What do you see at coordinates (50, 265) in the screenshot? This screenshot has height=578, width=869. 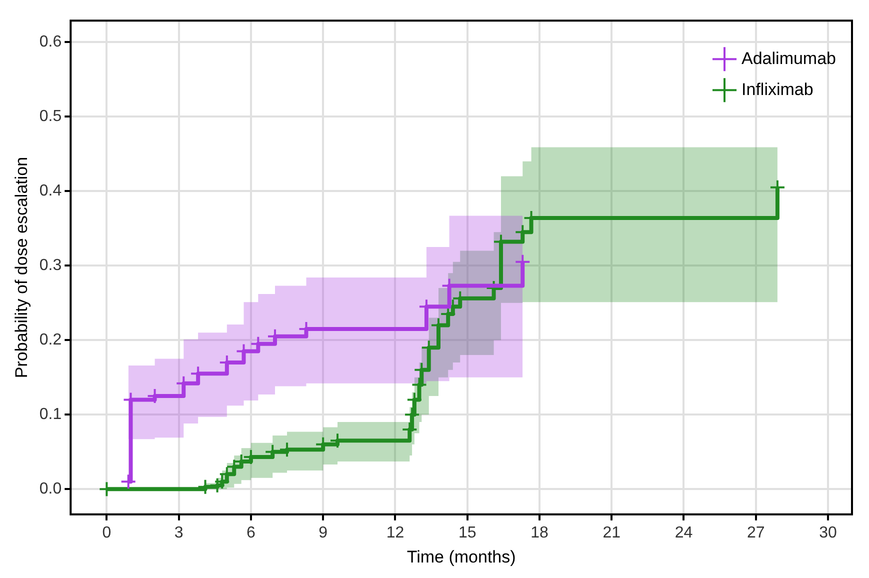 I see `y-tick-label: 0.3` at bounding box center [50, 265].